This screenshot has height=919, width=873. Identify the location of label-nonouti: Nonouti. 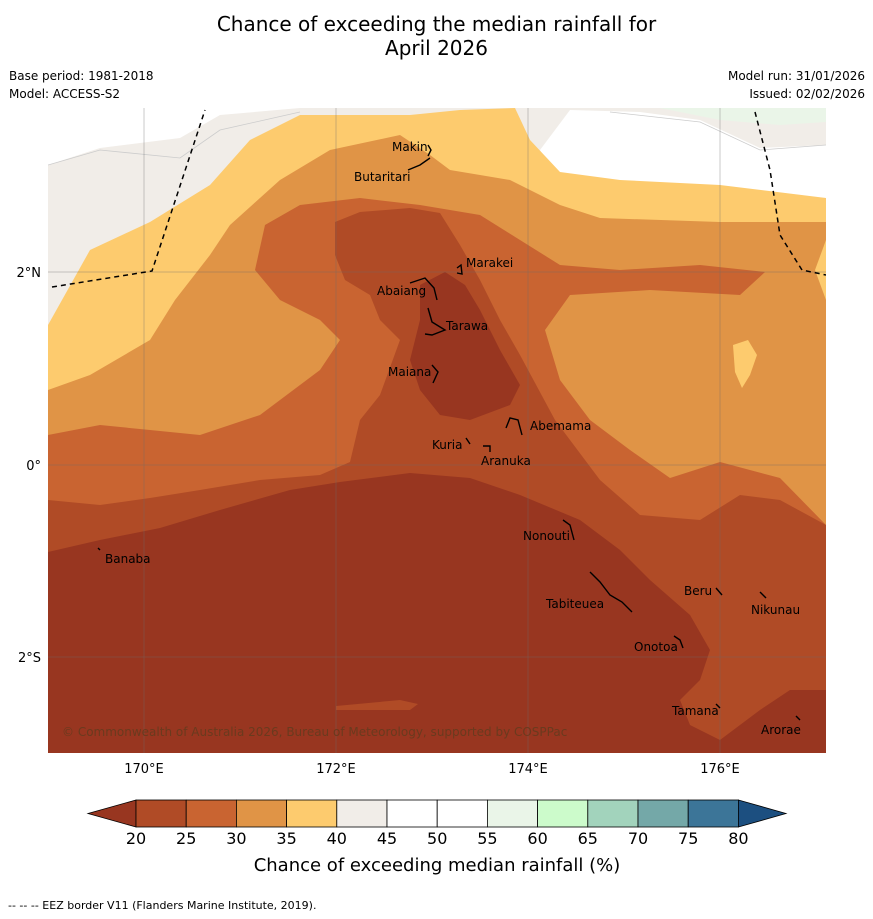
(546, 536).